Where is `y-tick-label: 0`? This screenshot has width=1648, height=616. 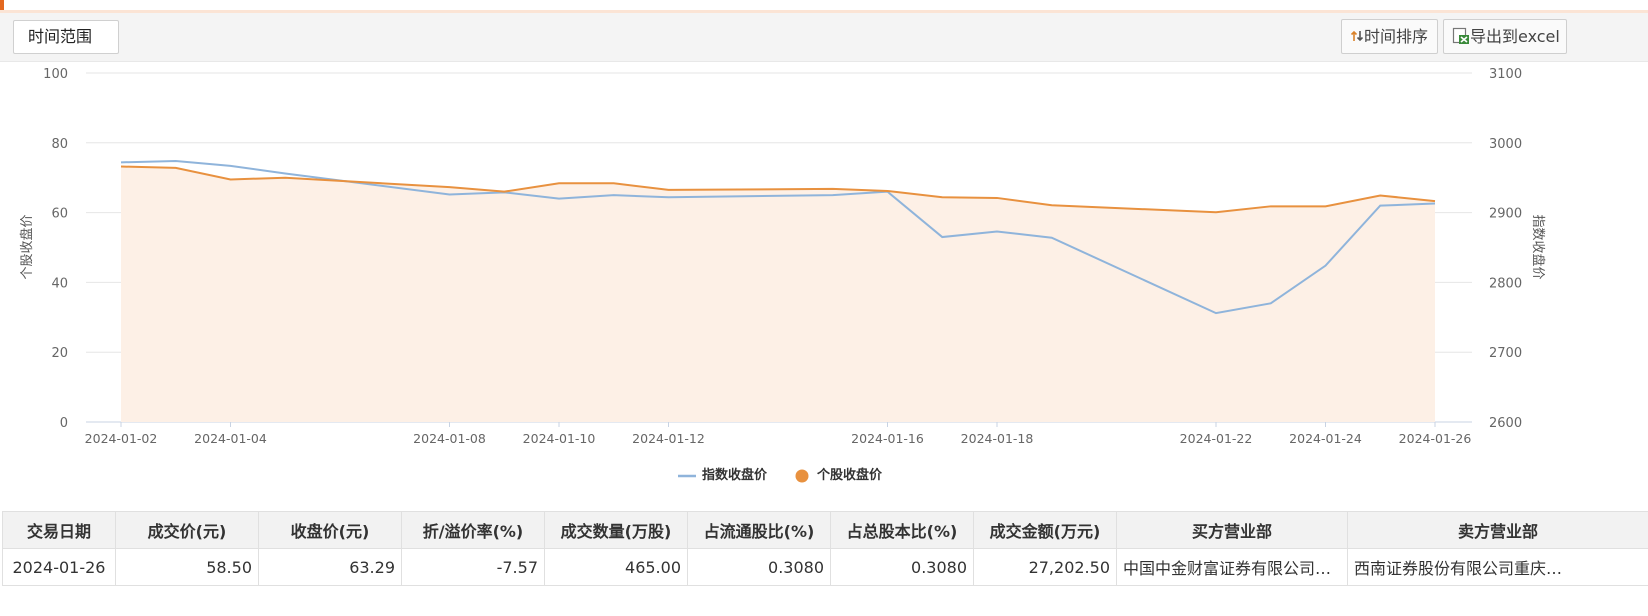
y-tick-label: 0 is located at coordinates (64, 423).